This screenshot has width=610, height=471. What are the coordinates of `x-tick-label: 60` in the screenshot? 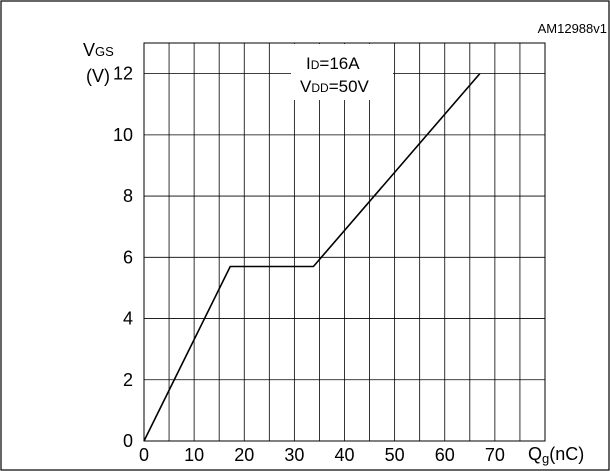 It's located at (445, 455).